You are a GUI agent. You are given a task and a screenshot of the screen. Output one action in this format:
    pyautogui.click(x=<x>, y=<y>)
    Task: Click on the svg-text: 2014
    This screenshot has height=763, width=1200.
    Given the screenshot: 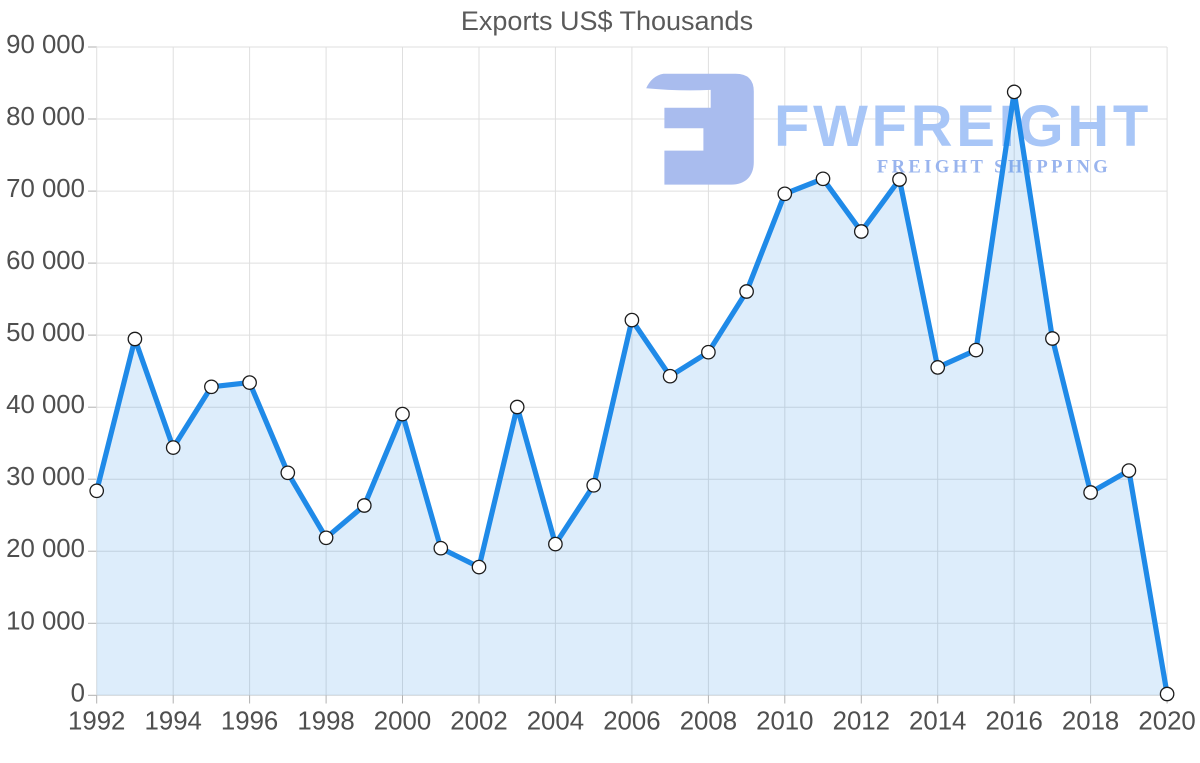 What is the action you would take?
    pyautogui.click(x=937, y=722)
    